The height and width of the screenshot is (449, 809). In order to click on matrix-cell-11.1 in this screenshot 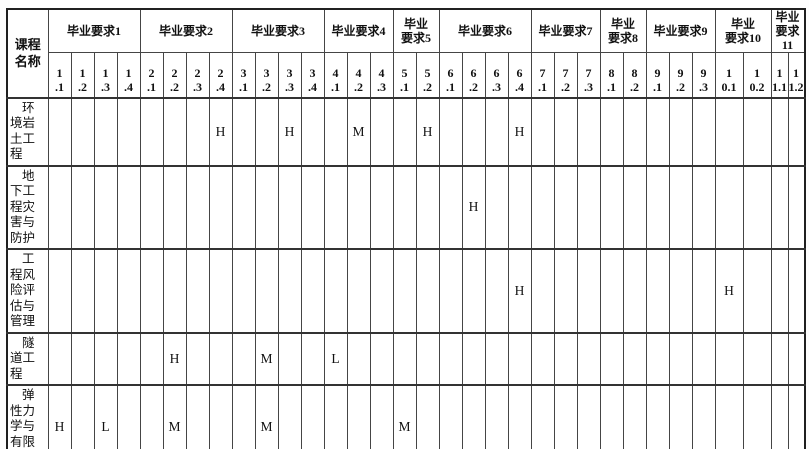, I will do `click(779, 207)`.